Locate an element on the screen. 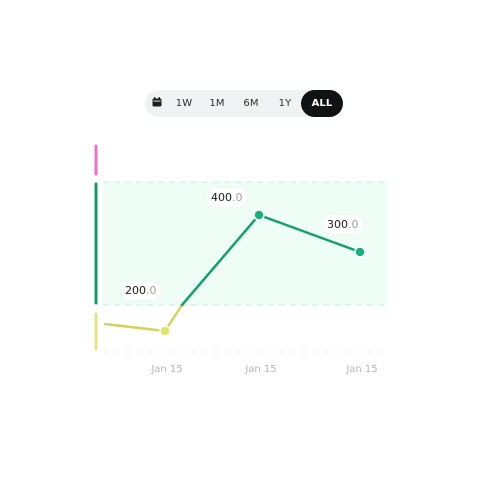 Image resolution: width=480 pixels, height=480 pixels. range-1w-button: 1W is located at coordinates (184, 103).